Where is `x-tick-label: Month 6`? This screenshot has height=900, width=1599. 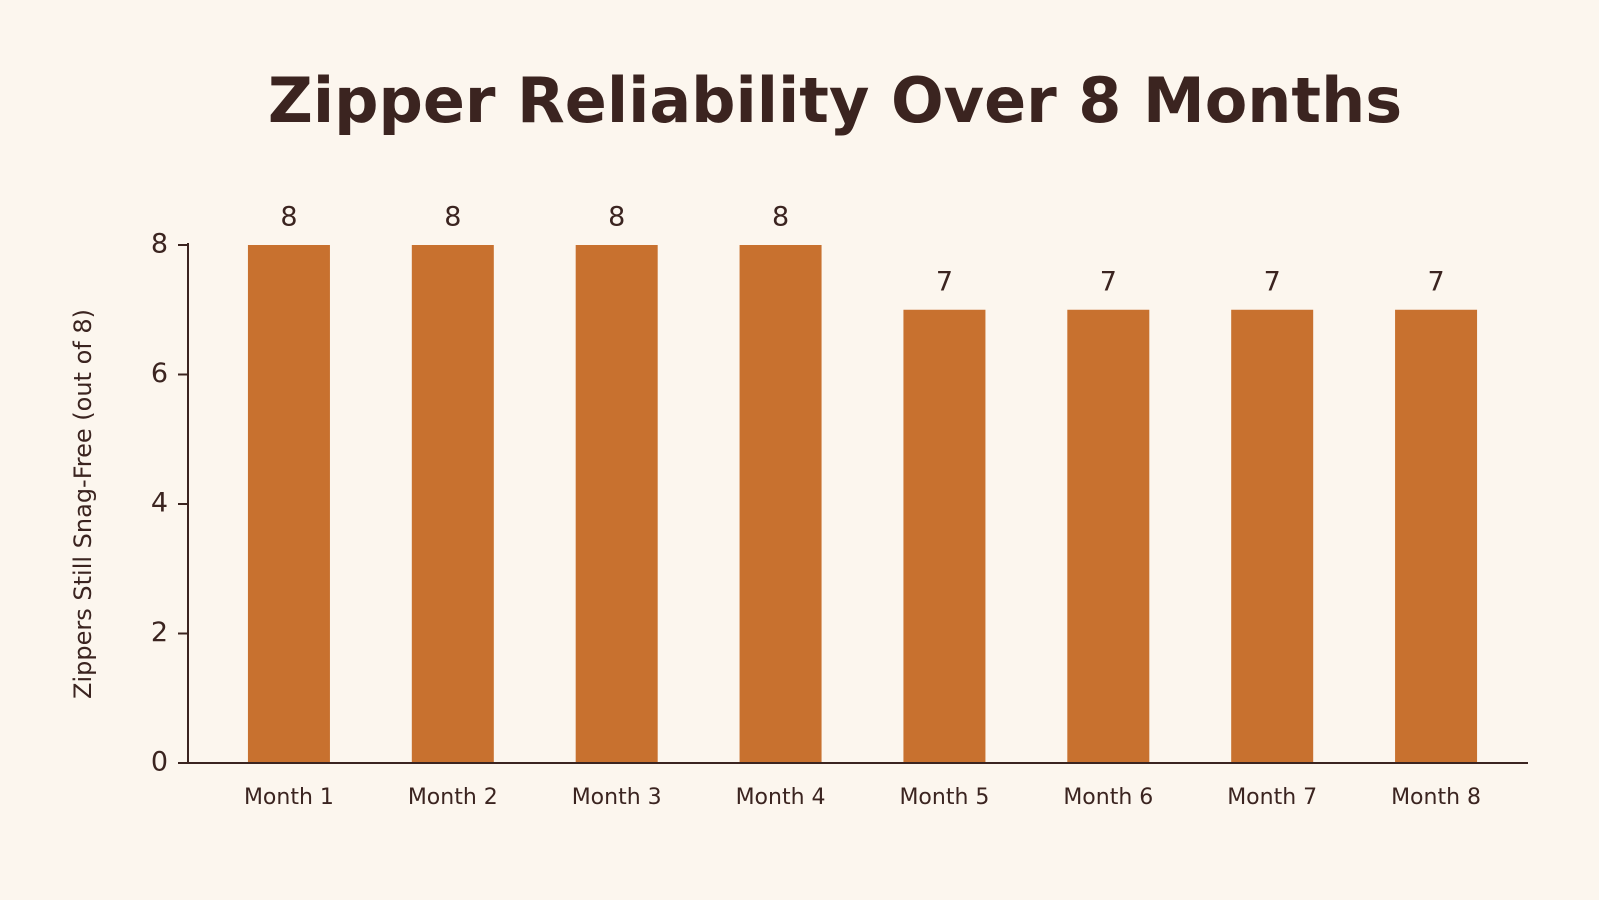
x-tick-label: Month 6 is located at coordinates (1108, 797).